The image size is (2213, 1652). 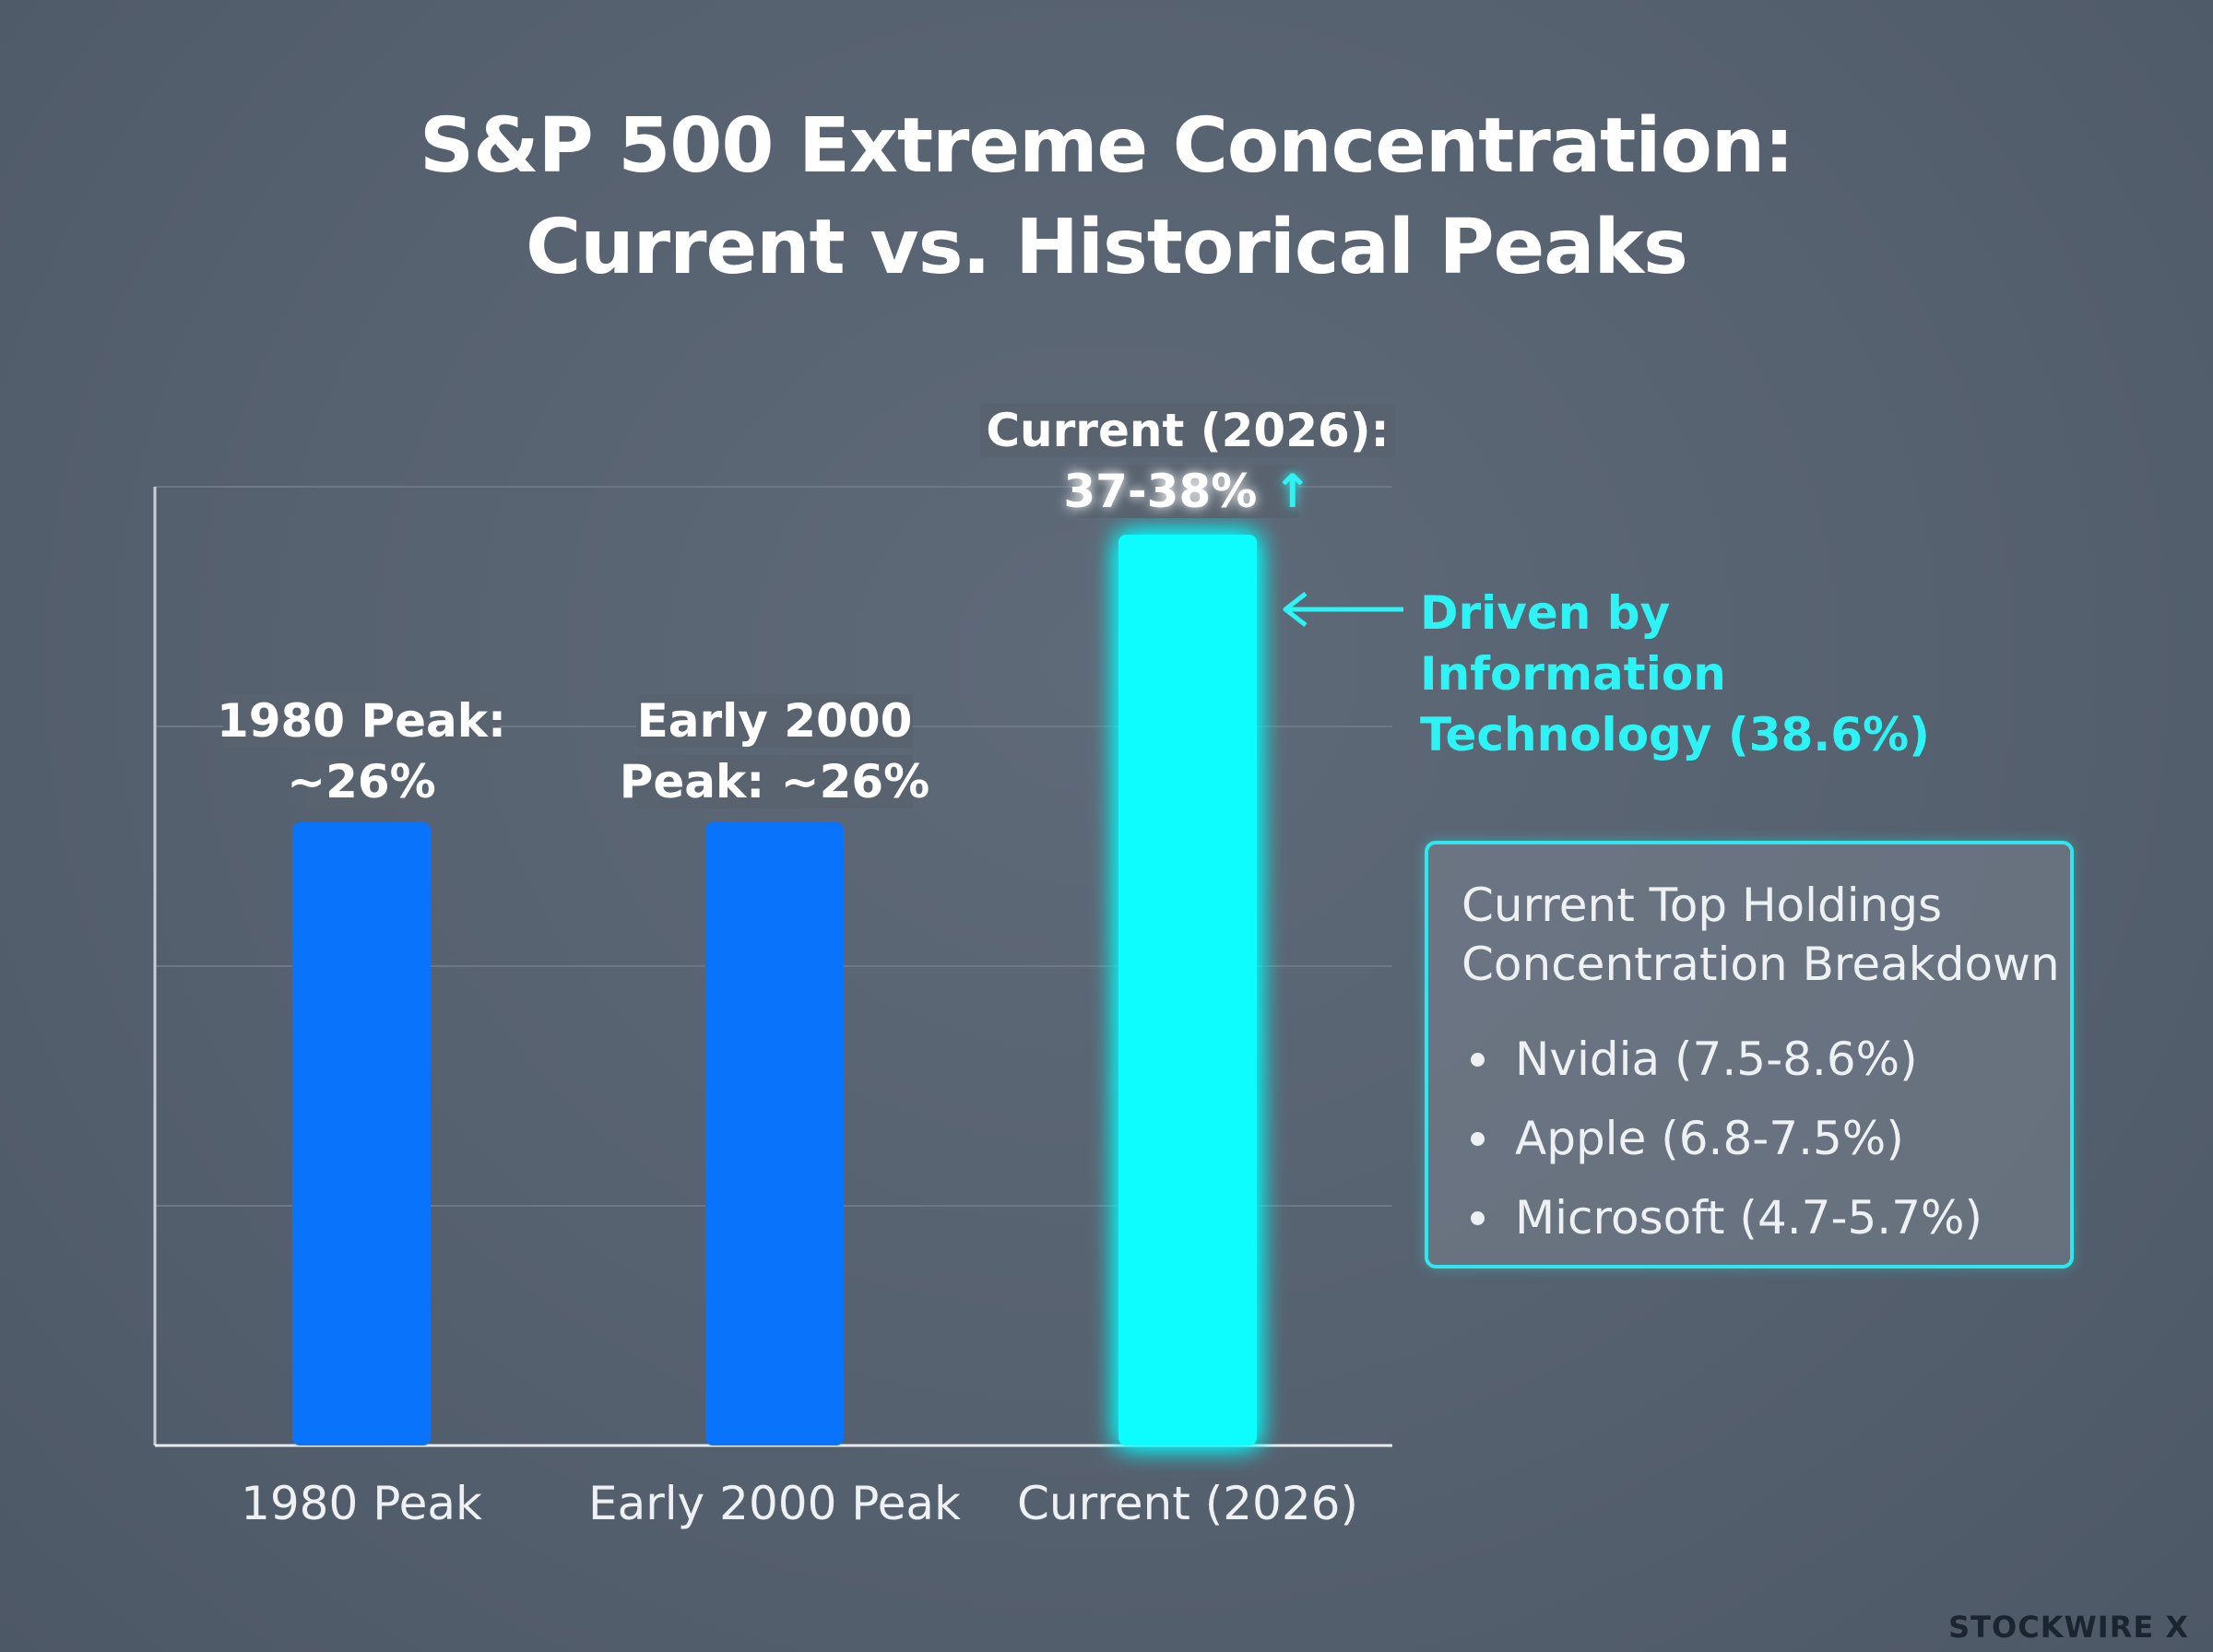 I want to click on category-labels: 1980 Peak Early 2000 Peak Current (2026), so click(x=799, y=1503).